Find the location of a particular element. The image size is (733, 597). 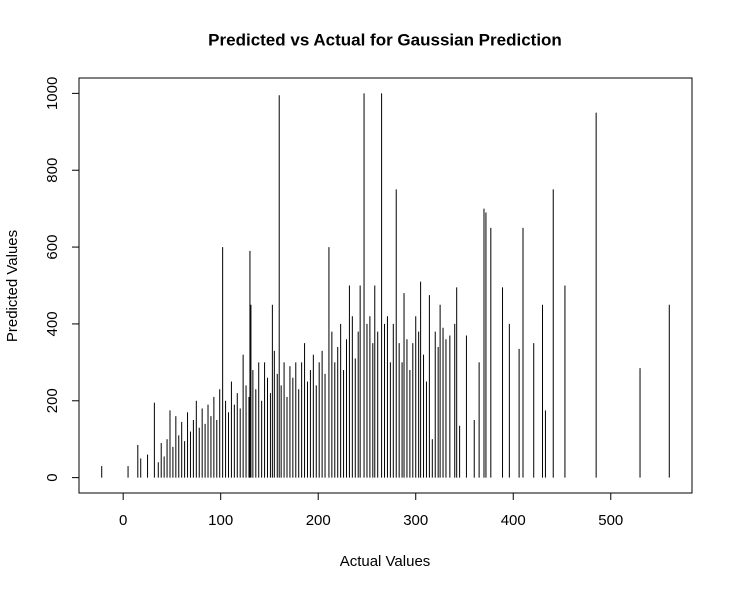

x-tick-label: 100 is located at coordinates (220, 520).